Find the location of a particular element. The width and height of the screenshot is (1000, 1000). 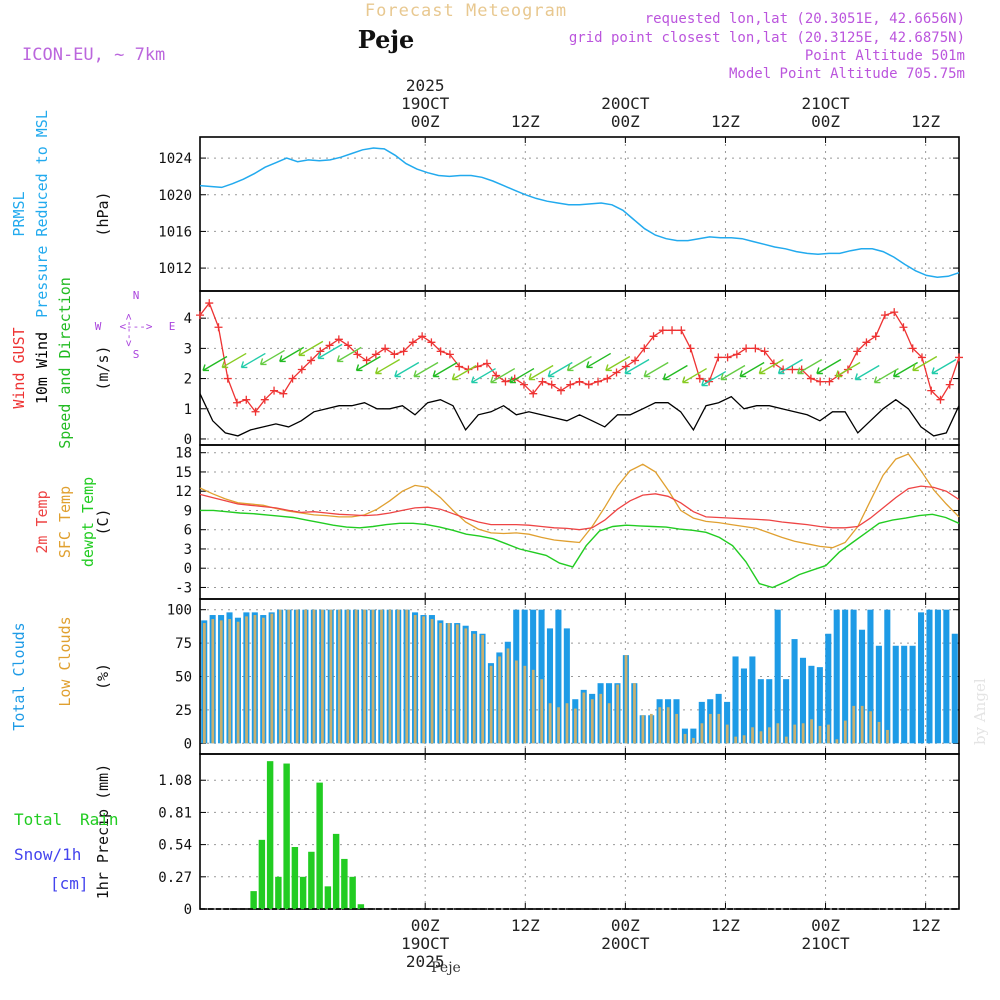

y-tick-label: 1016 is located at coordinates (175, 232).